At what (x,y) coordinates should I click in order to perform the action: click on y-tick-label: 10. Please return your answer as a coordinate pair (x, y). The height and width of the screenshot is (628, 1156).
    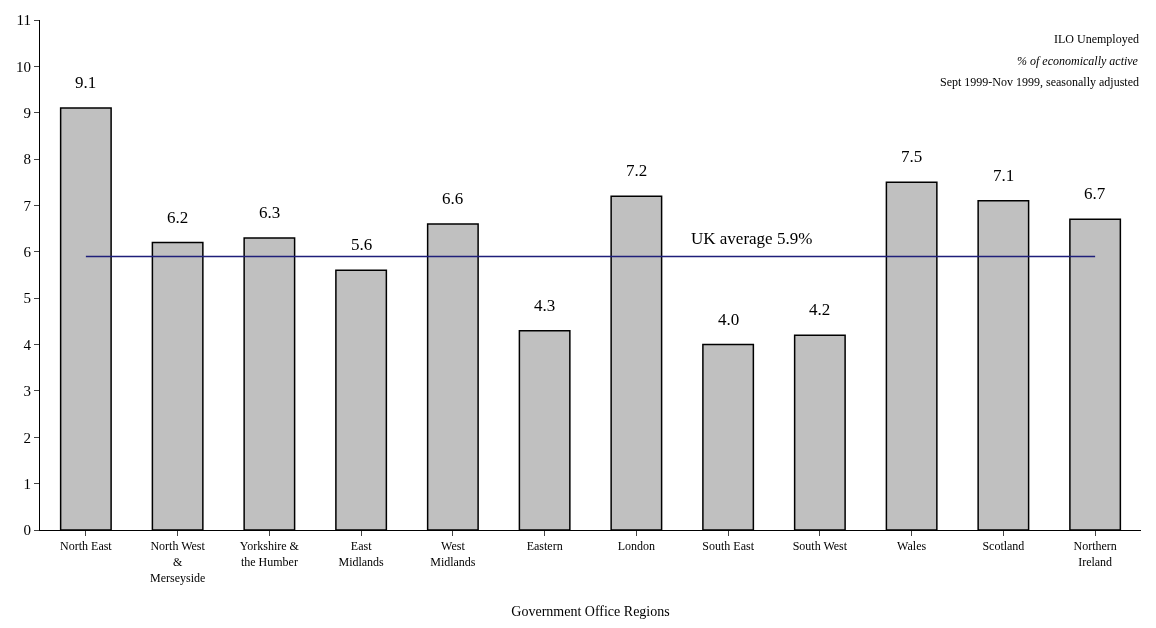
    Looking at the image, I should click on (23, 66).